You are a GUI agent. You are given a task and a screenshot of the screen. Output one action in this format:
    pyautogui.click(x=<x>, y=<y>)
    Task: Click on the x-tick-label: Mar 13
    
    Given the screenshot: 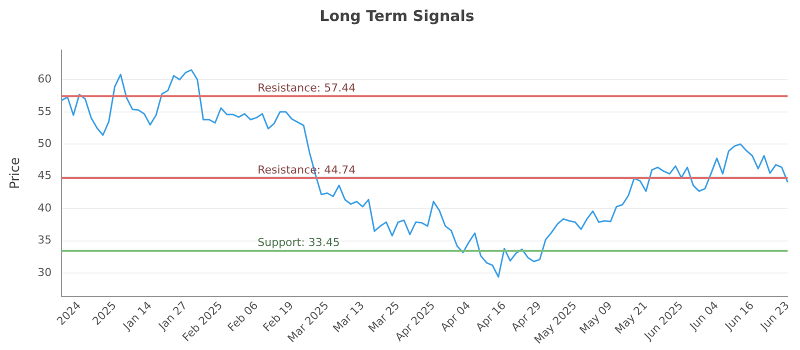 What is the action you would take?
    pyautogui.click(x=348, y=317)
    